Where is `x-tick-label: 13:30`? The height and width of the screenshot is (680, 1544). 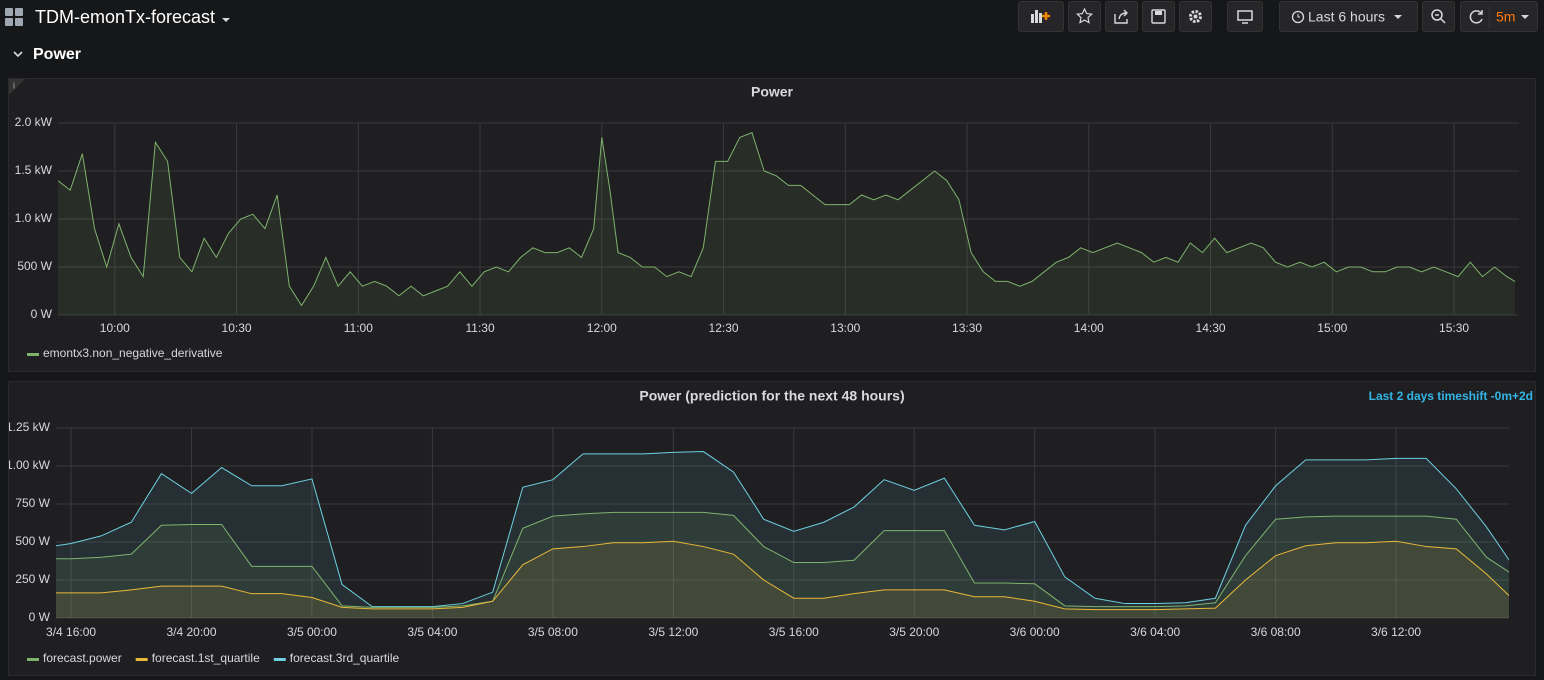
x-tick-label: 13:30 is located at coordinates (967, 328).